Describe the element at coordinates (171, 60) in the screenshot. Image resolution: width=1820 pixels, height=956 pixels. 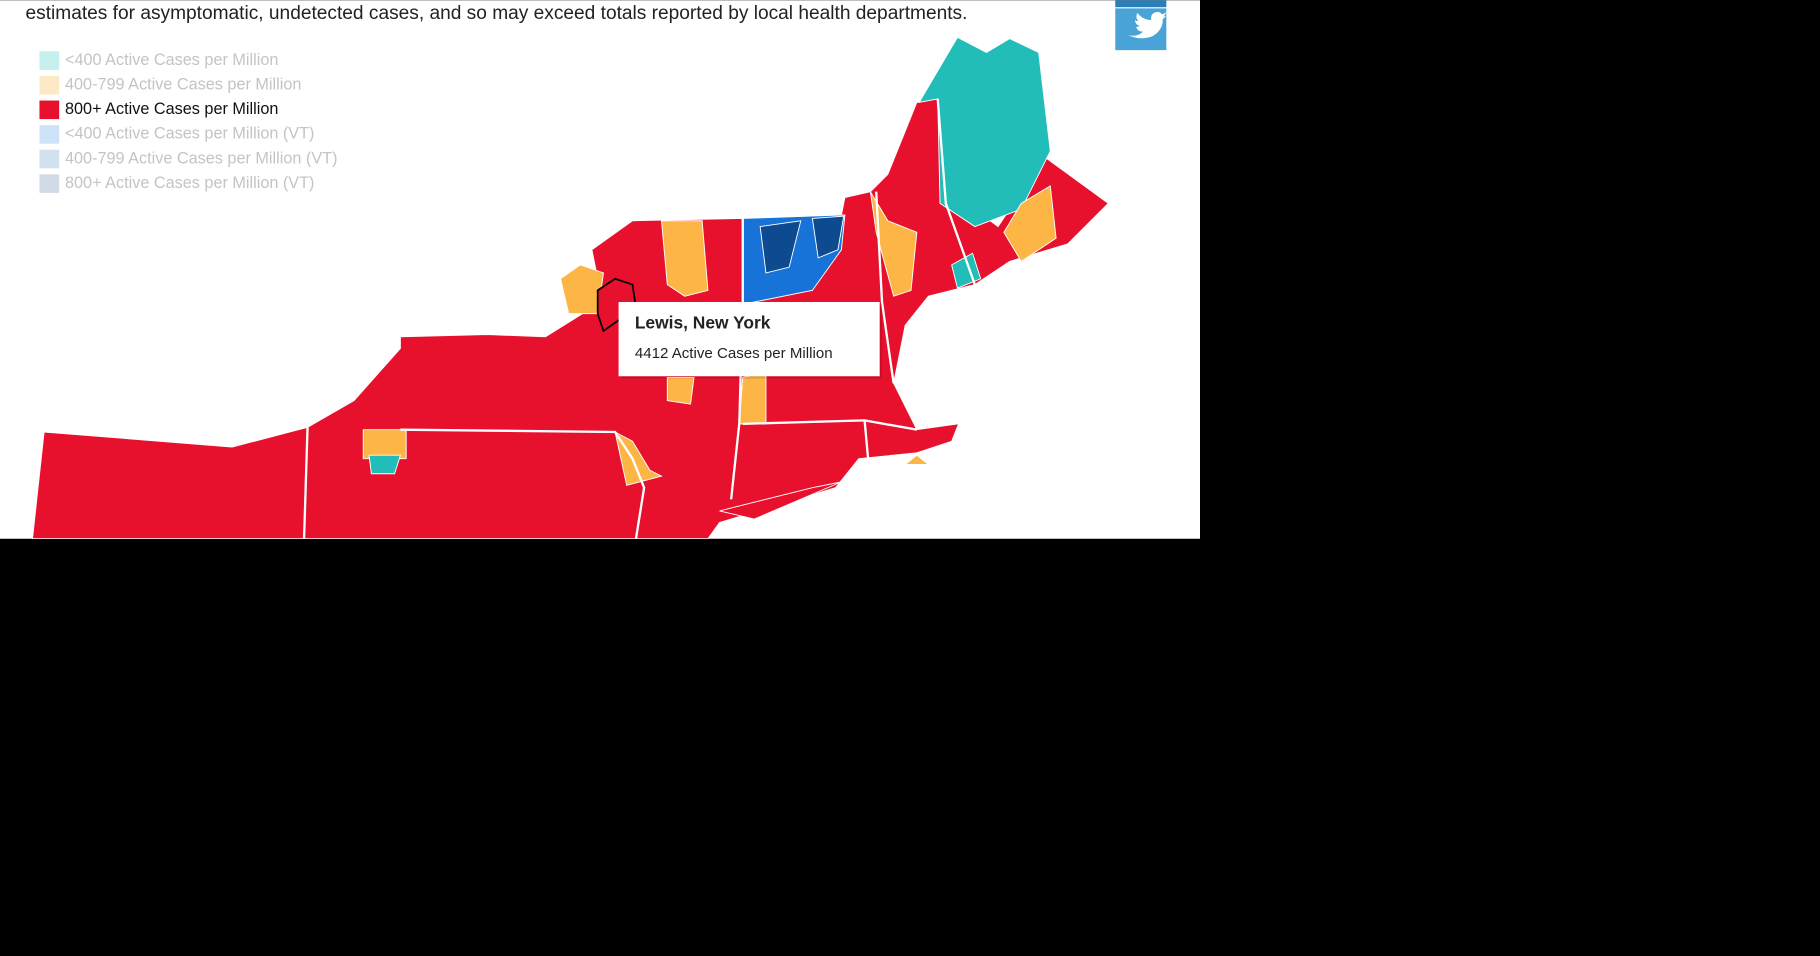
I see `legend-label: <400 Active Cases per Million` at that location.